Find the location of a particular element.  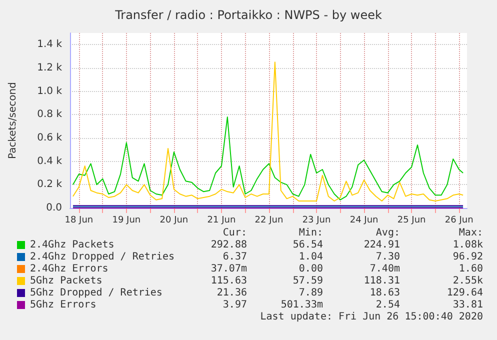

text: 18.63 is located at coordinates (385, 293).